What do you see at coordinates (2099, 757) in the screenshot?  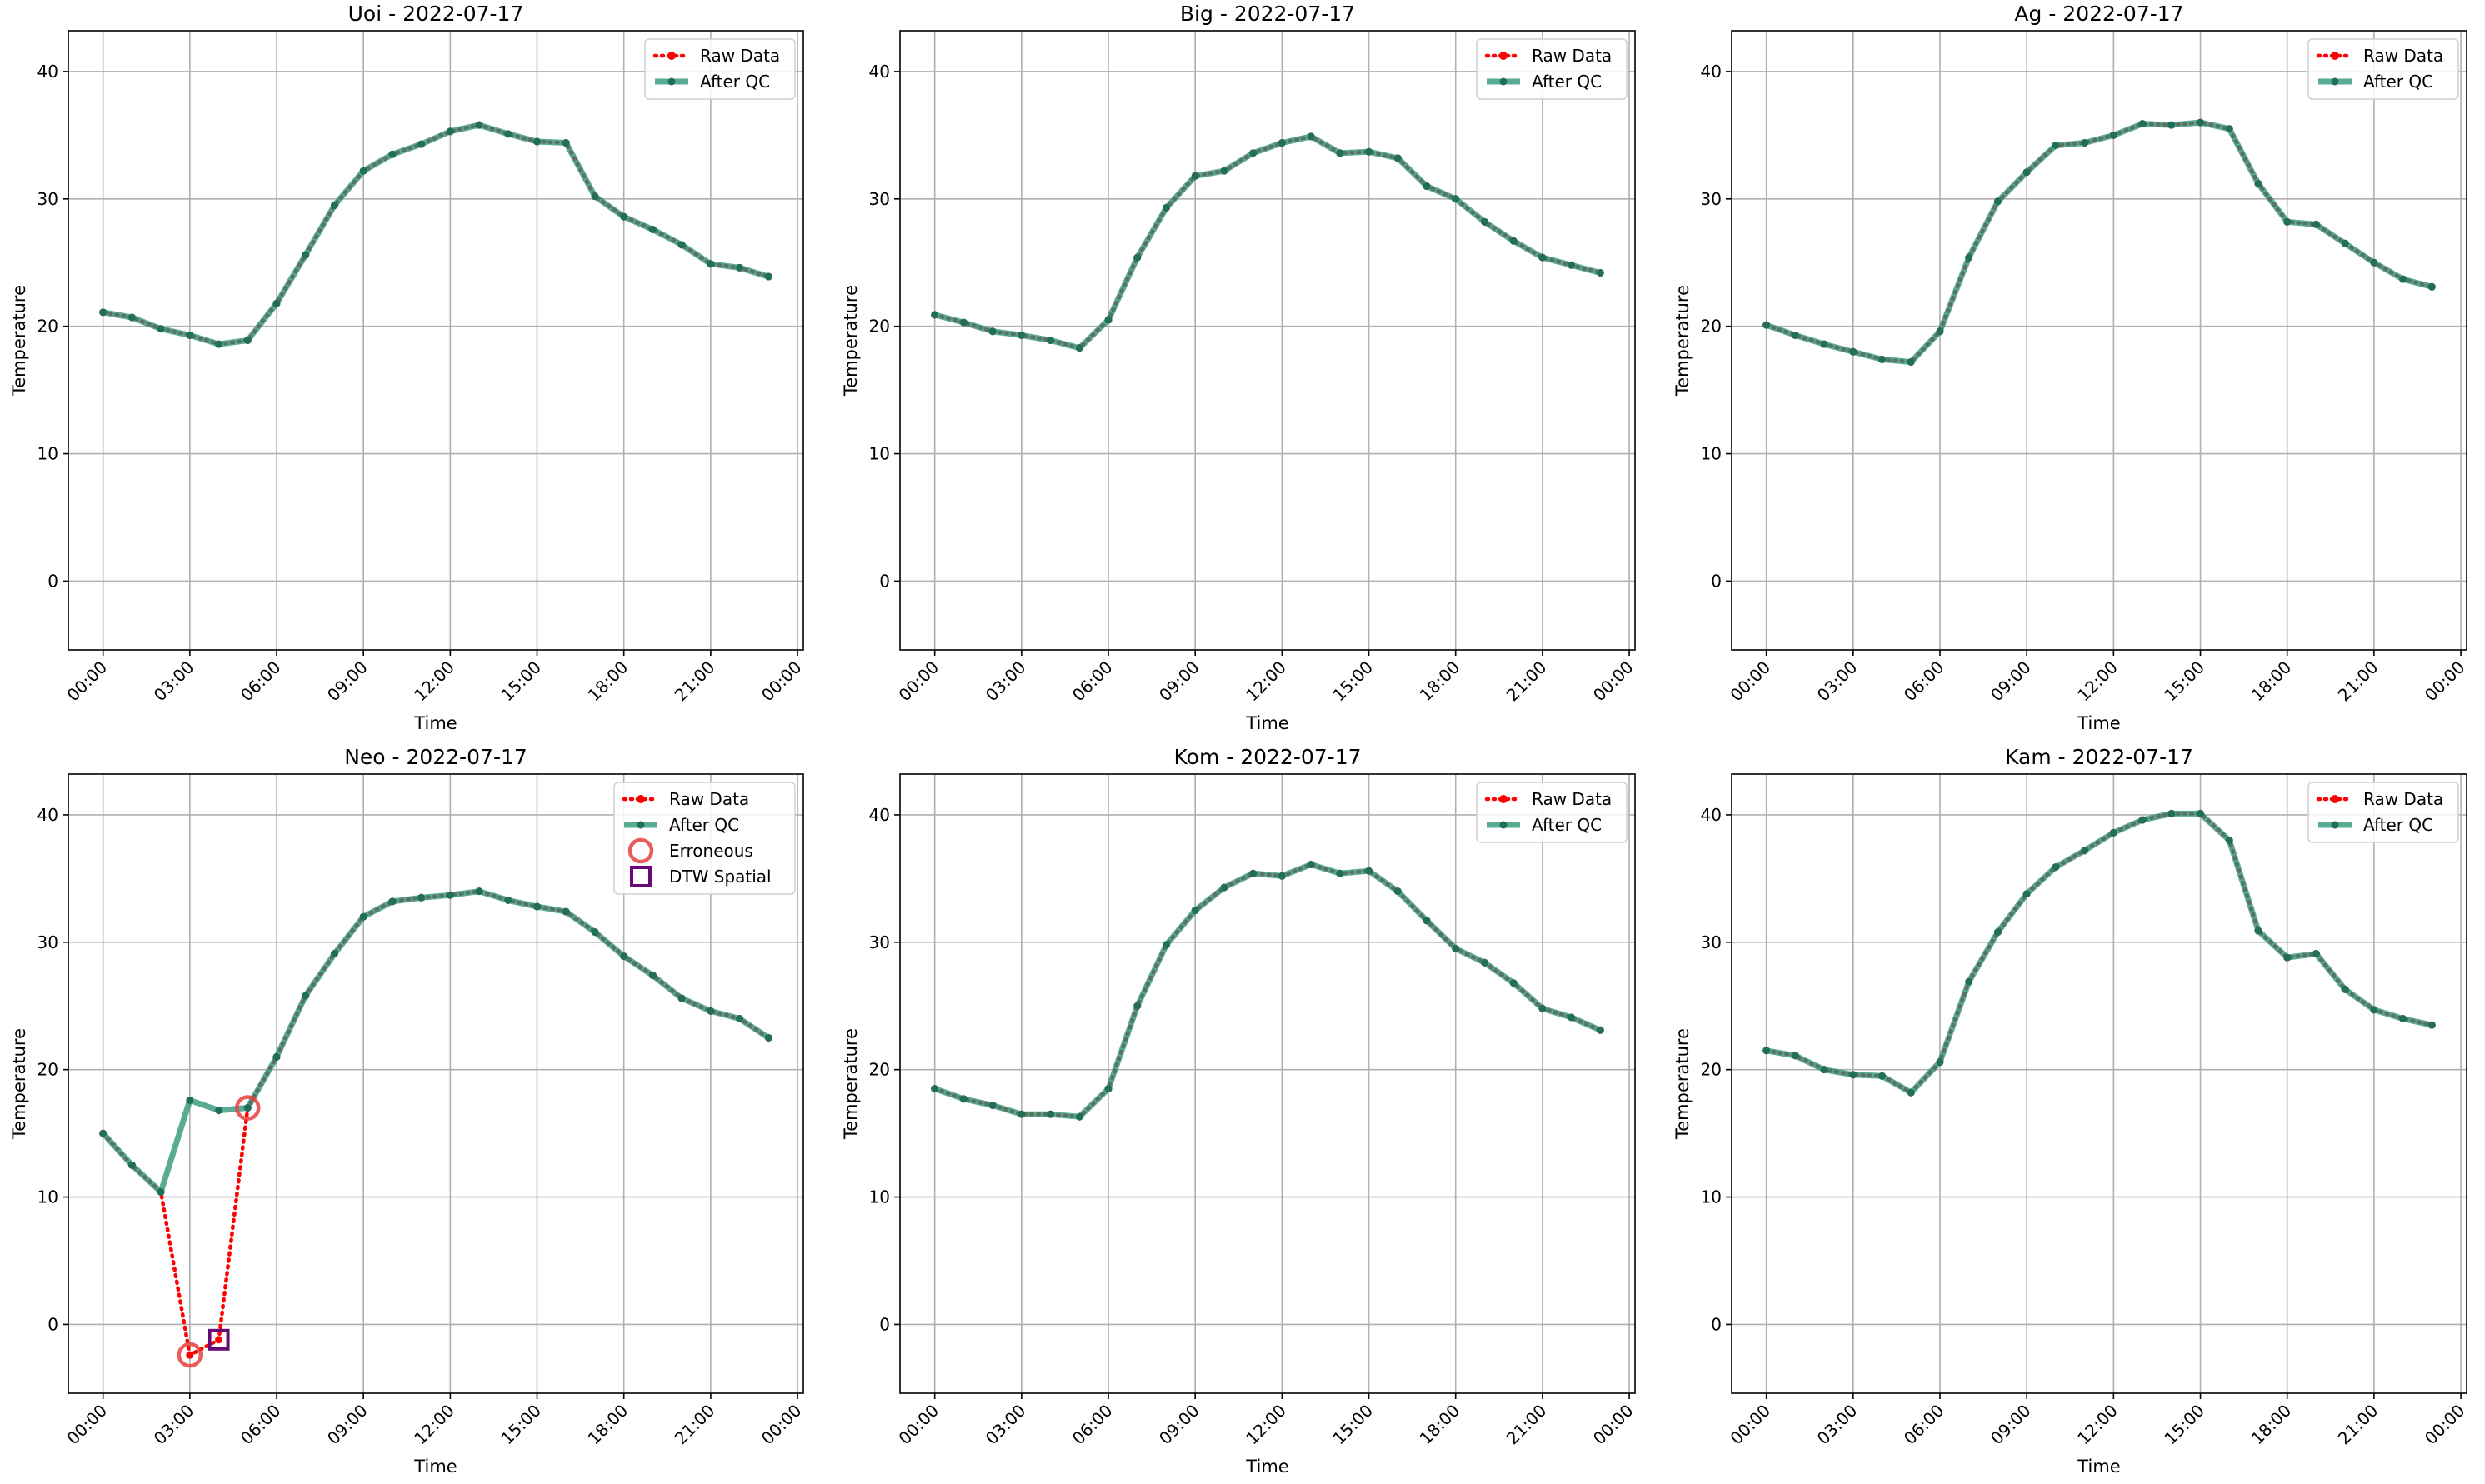 I see `chart-title: Kam - 2022-07-17` at bounding box center [2099, 757].